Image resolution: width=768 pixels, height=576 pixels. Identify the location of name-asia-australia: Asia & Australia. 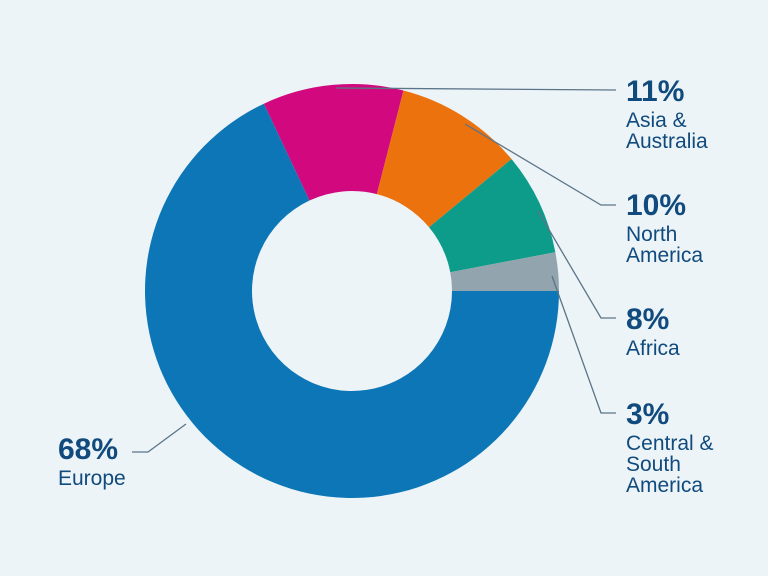
(667, 131).